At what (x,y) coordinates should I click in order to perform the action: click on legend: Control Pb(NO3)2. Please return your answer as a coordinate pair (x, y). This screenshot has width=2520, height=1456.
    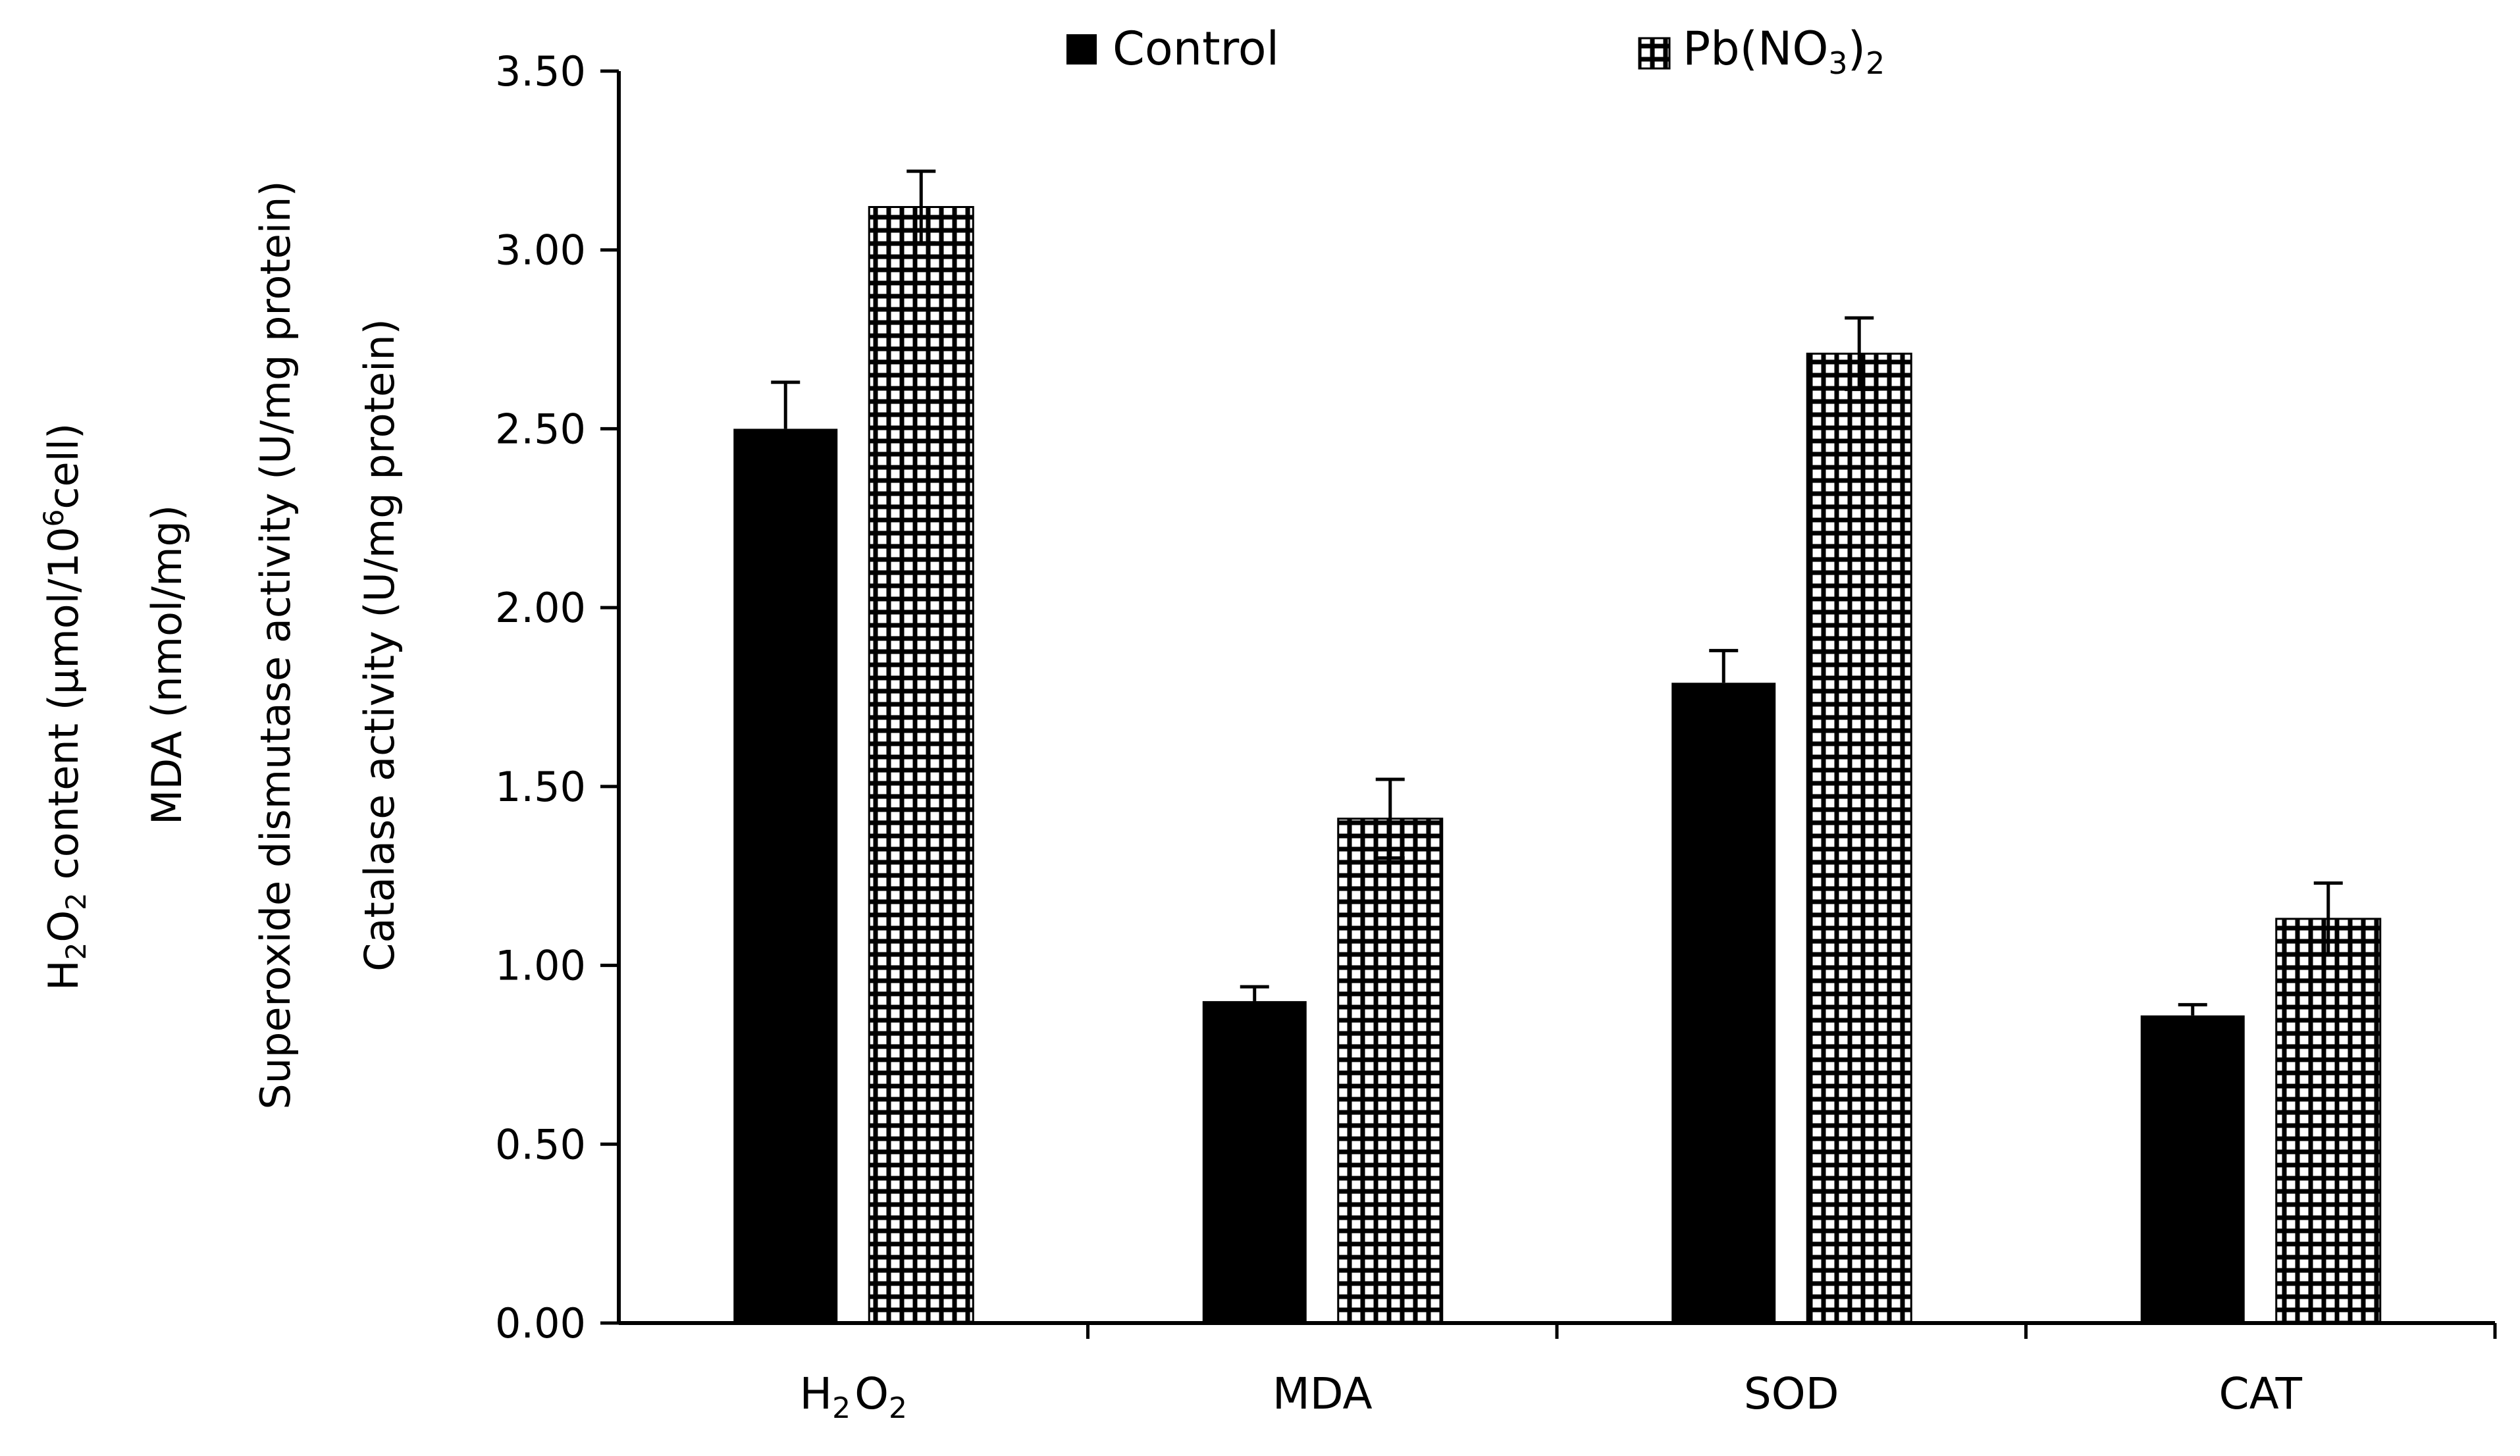
    Looking at the image, I should click on (1475, 51).